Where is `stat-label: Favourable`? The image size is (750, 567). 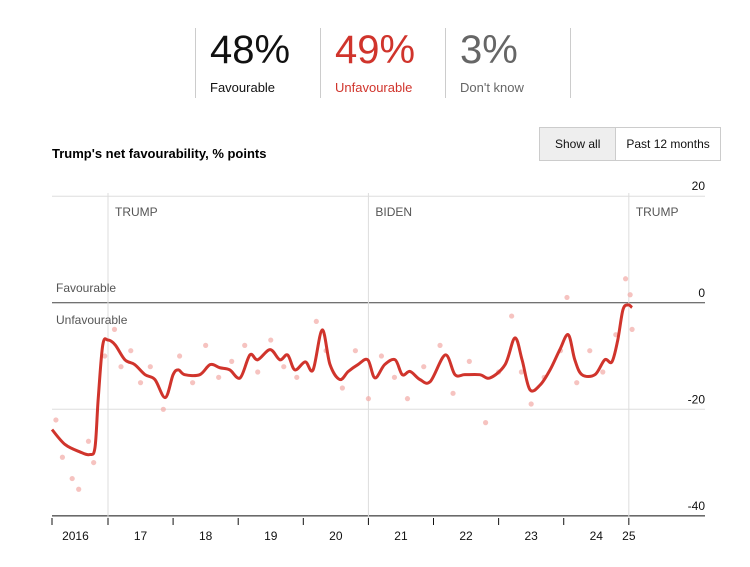 stat-label: Favourable is located at coordinates (243, 87).